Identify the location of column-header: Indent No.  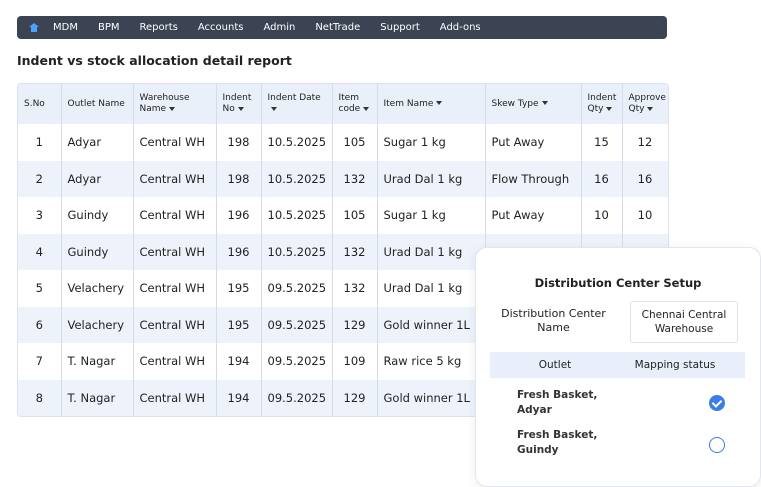
(239, 104).